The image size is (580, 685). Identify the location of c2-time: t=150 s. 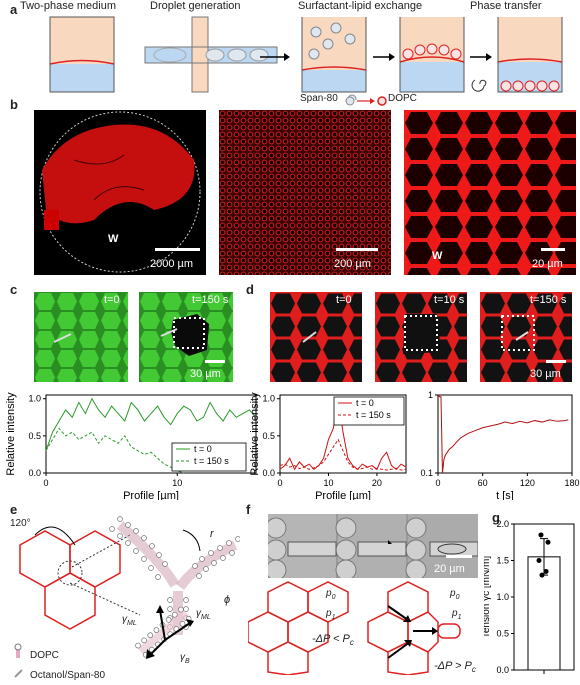
(210, 300).